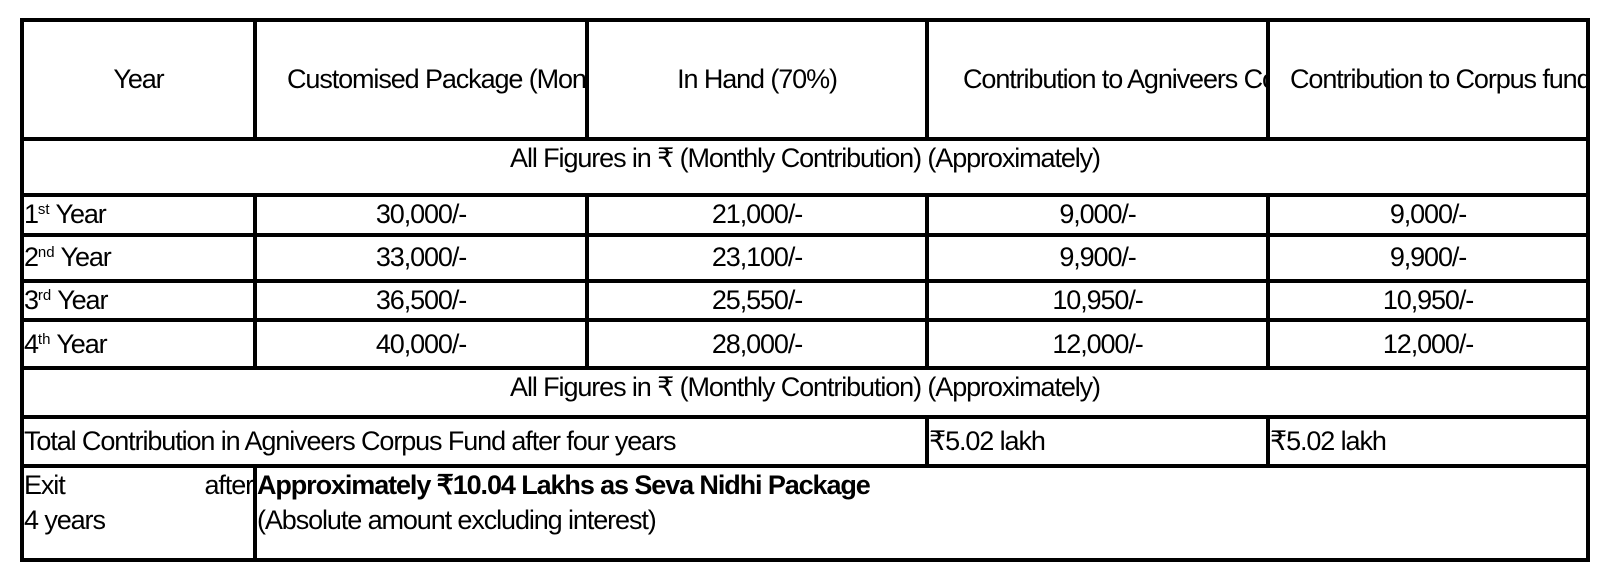  What do you see at coordinates (138, 79) in the screenshot?
I see `header-year: Year` at bounding box center [138, 79].